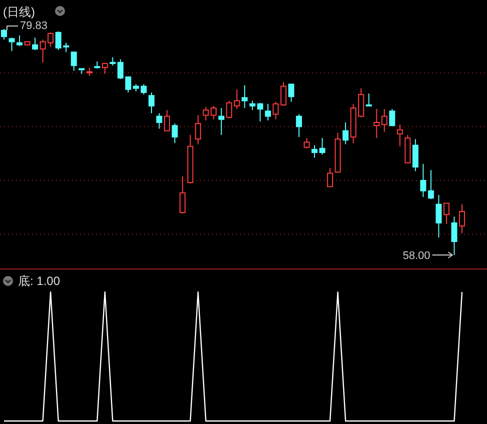  I want to click on chart-title: (日线), so click(19, 12).